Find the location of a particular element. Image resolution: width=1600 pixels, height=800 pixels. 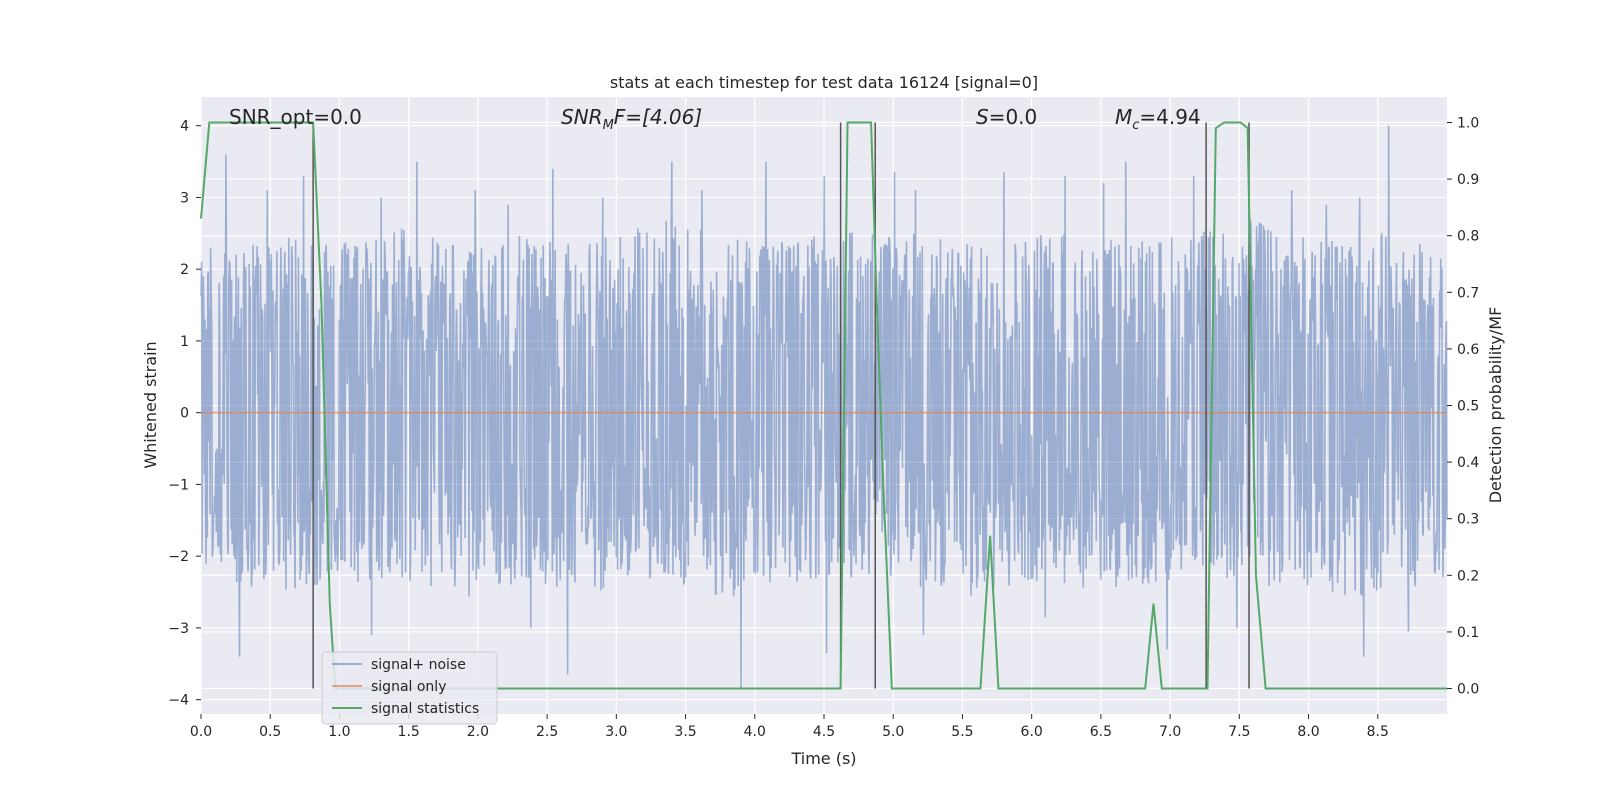

x-tick-label: 0.5 is located at coordinates (270, 732).